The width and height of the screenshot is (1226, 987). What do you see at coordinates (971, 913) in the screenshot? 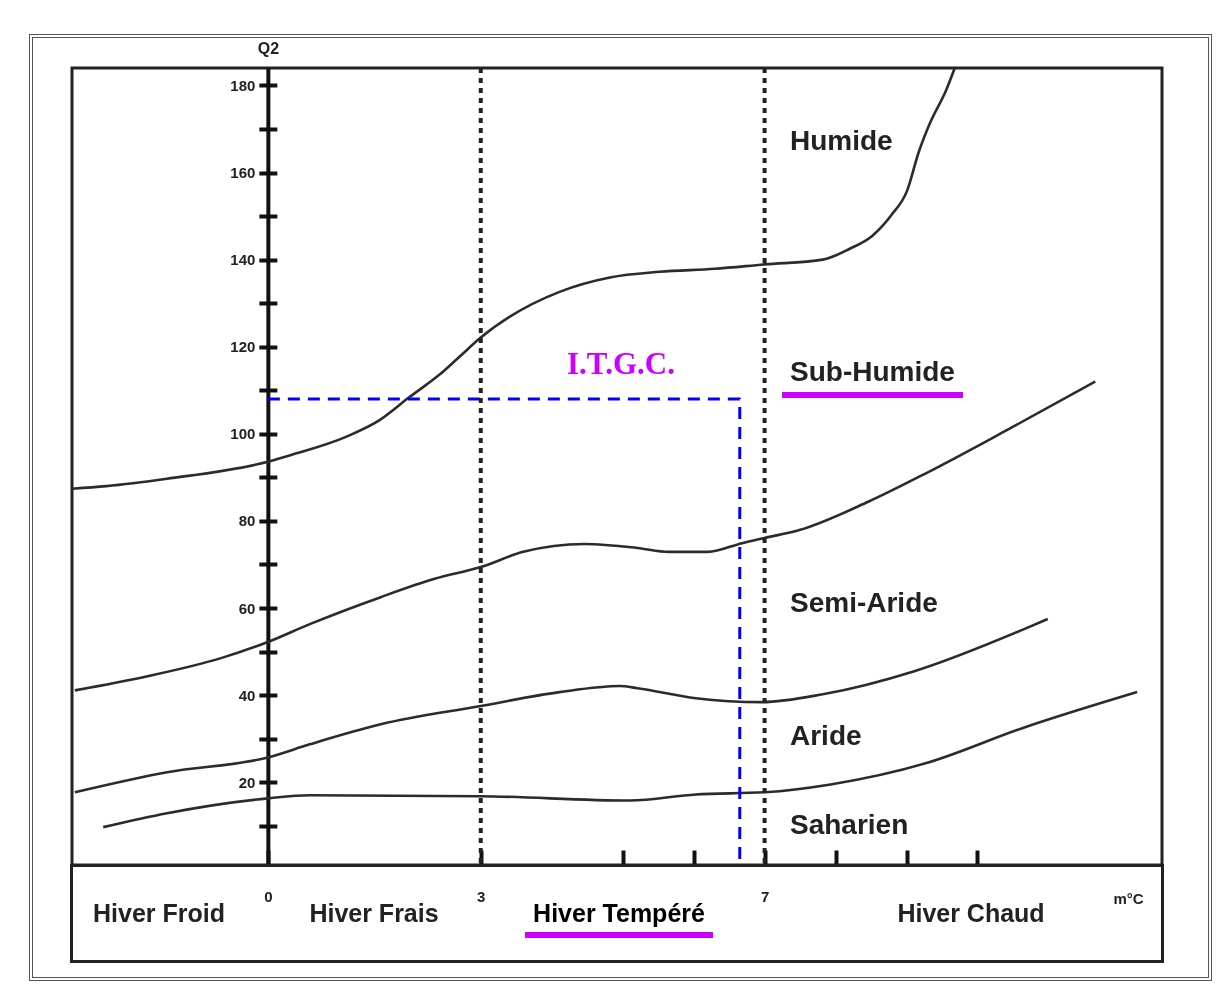
I see `text: Hiver Chaud` at bounding box center [971, 913].